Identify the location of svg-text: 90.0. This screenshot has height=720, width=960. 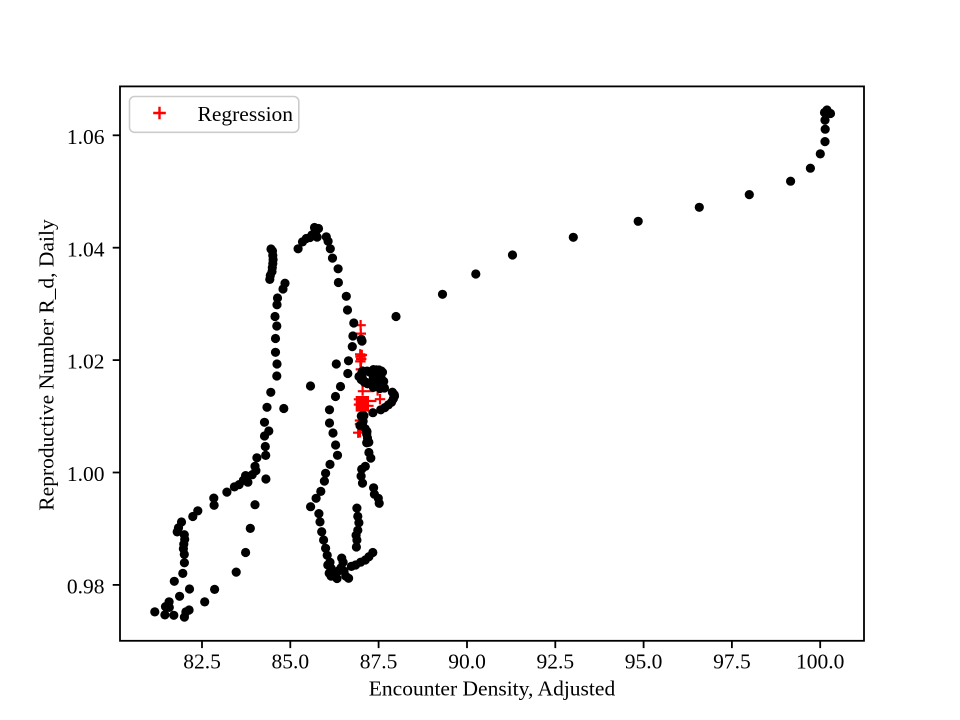
(467, 662).